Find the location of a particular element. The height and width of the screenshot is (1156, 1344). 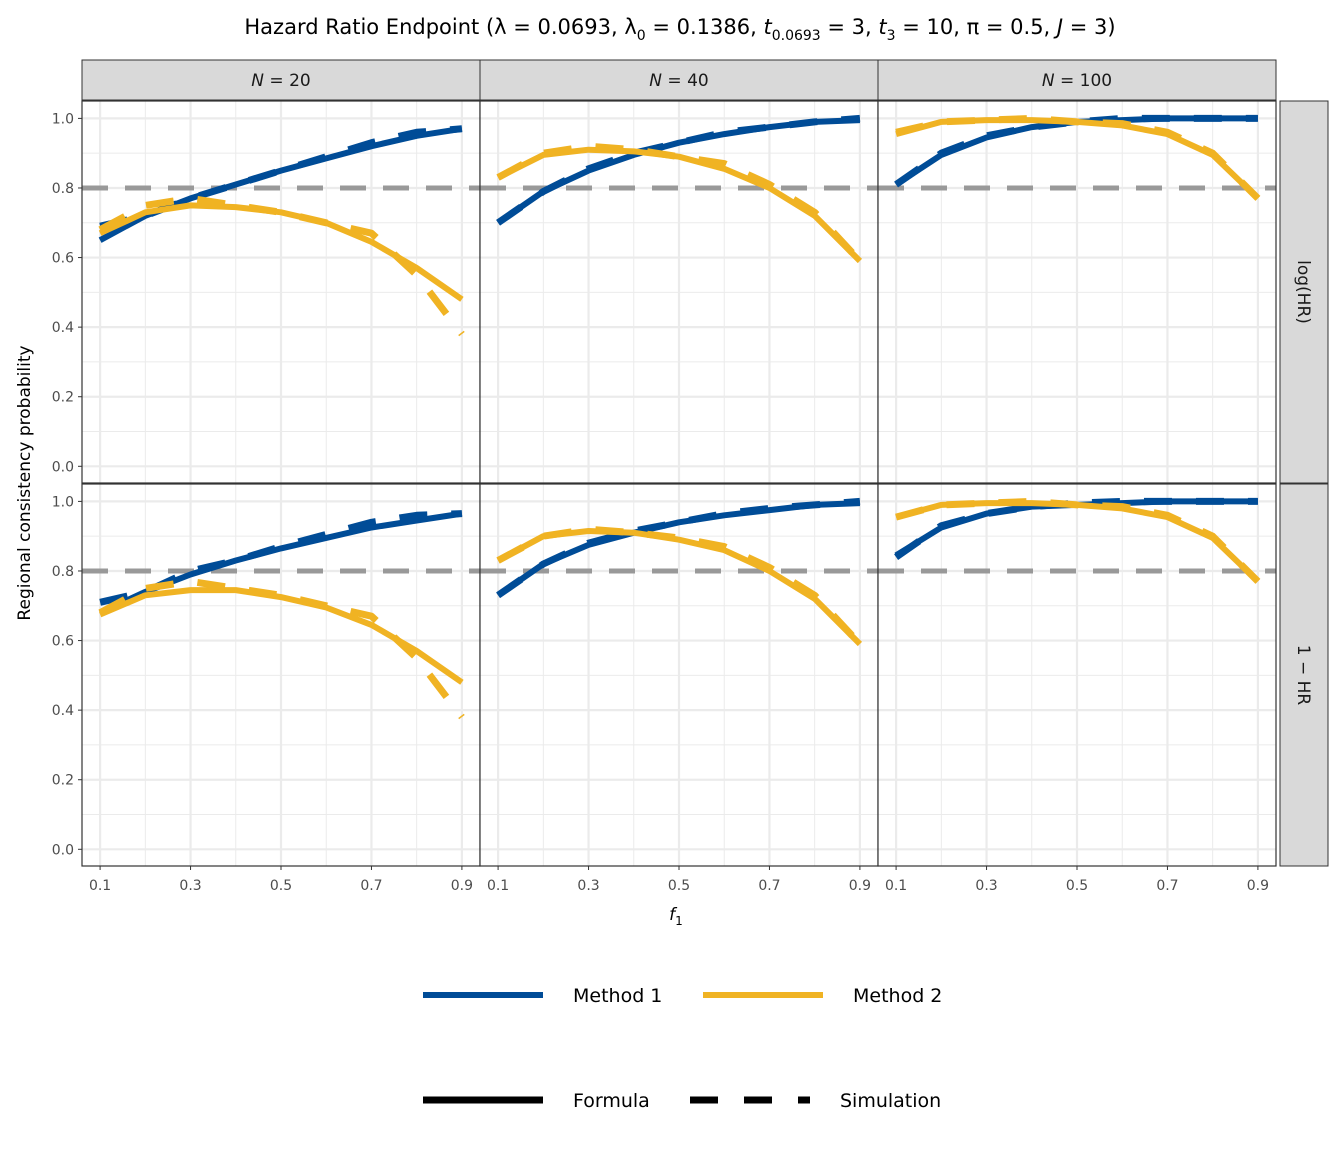

legend-label: Method 2 is located at coordinates (897, 996).